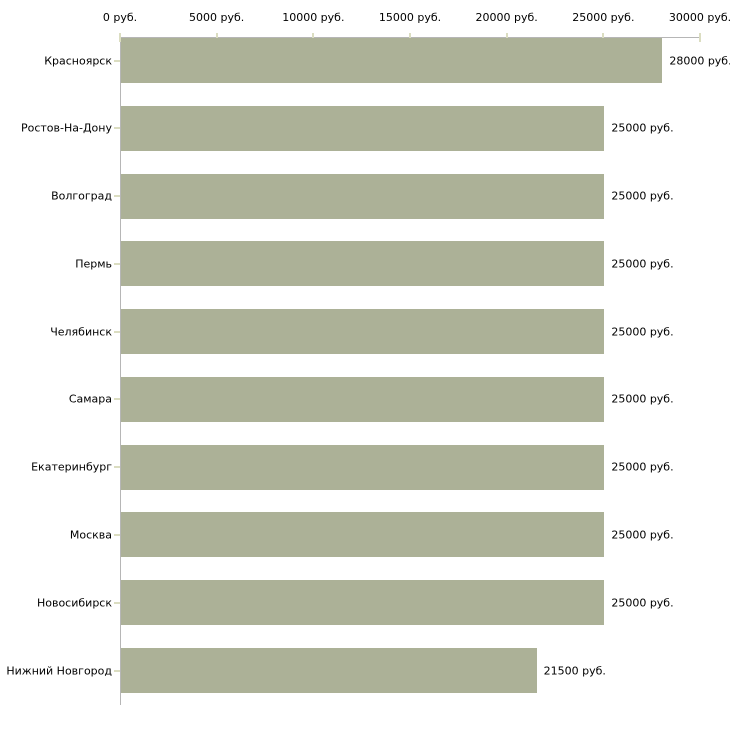 The image size is (730, 730). I want to click on category-label: Пермь, so click(93, 264).